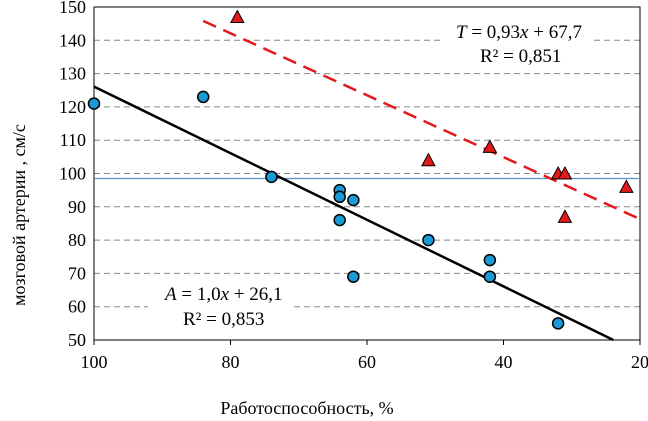  What do you see at coordinates (72, 174) in the screenshot?
I see `y-tick-label: 100` at bounding box center [72, 174].